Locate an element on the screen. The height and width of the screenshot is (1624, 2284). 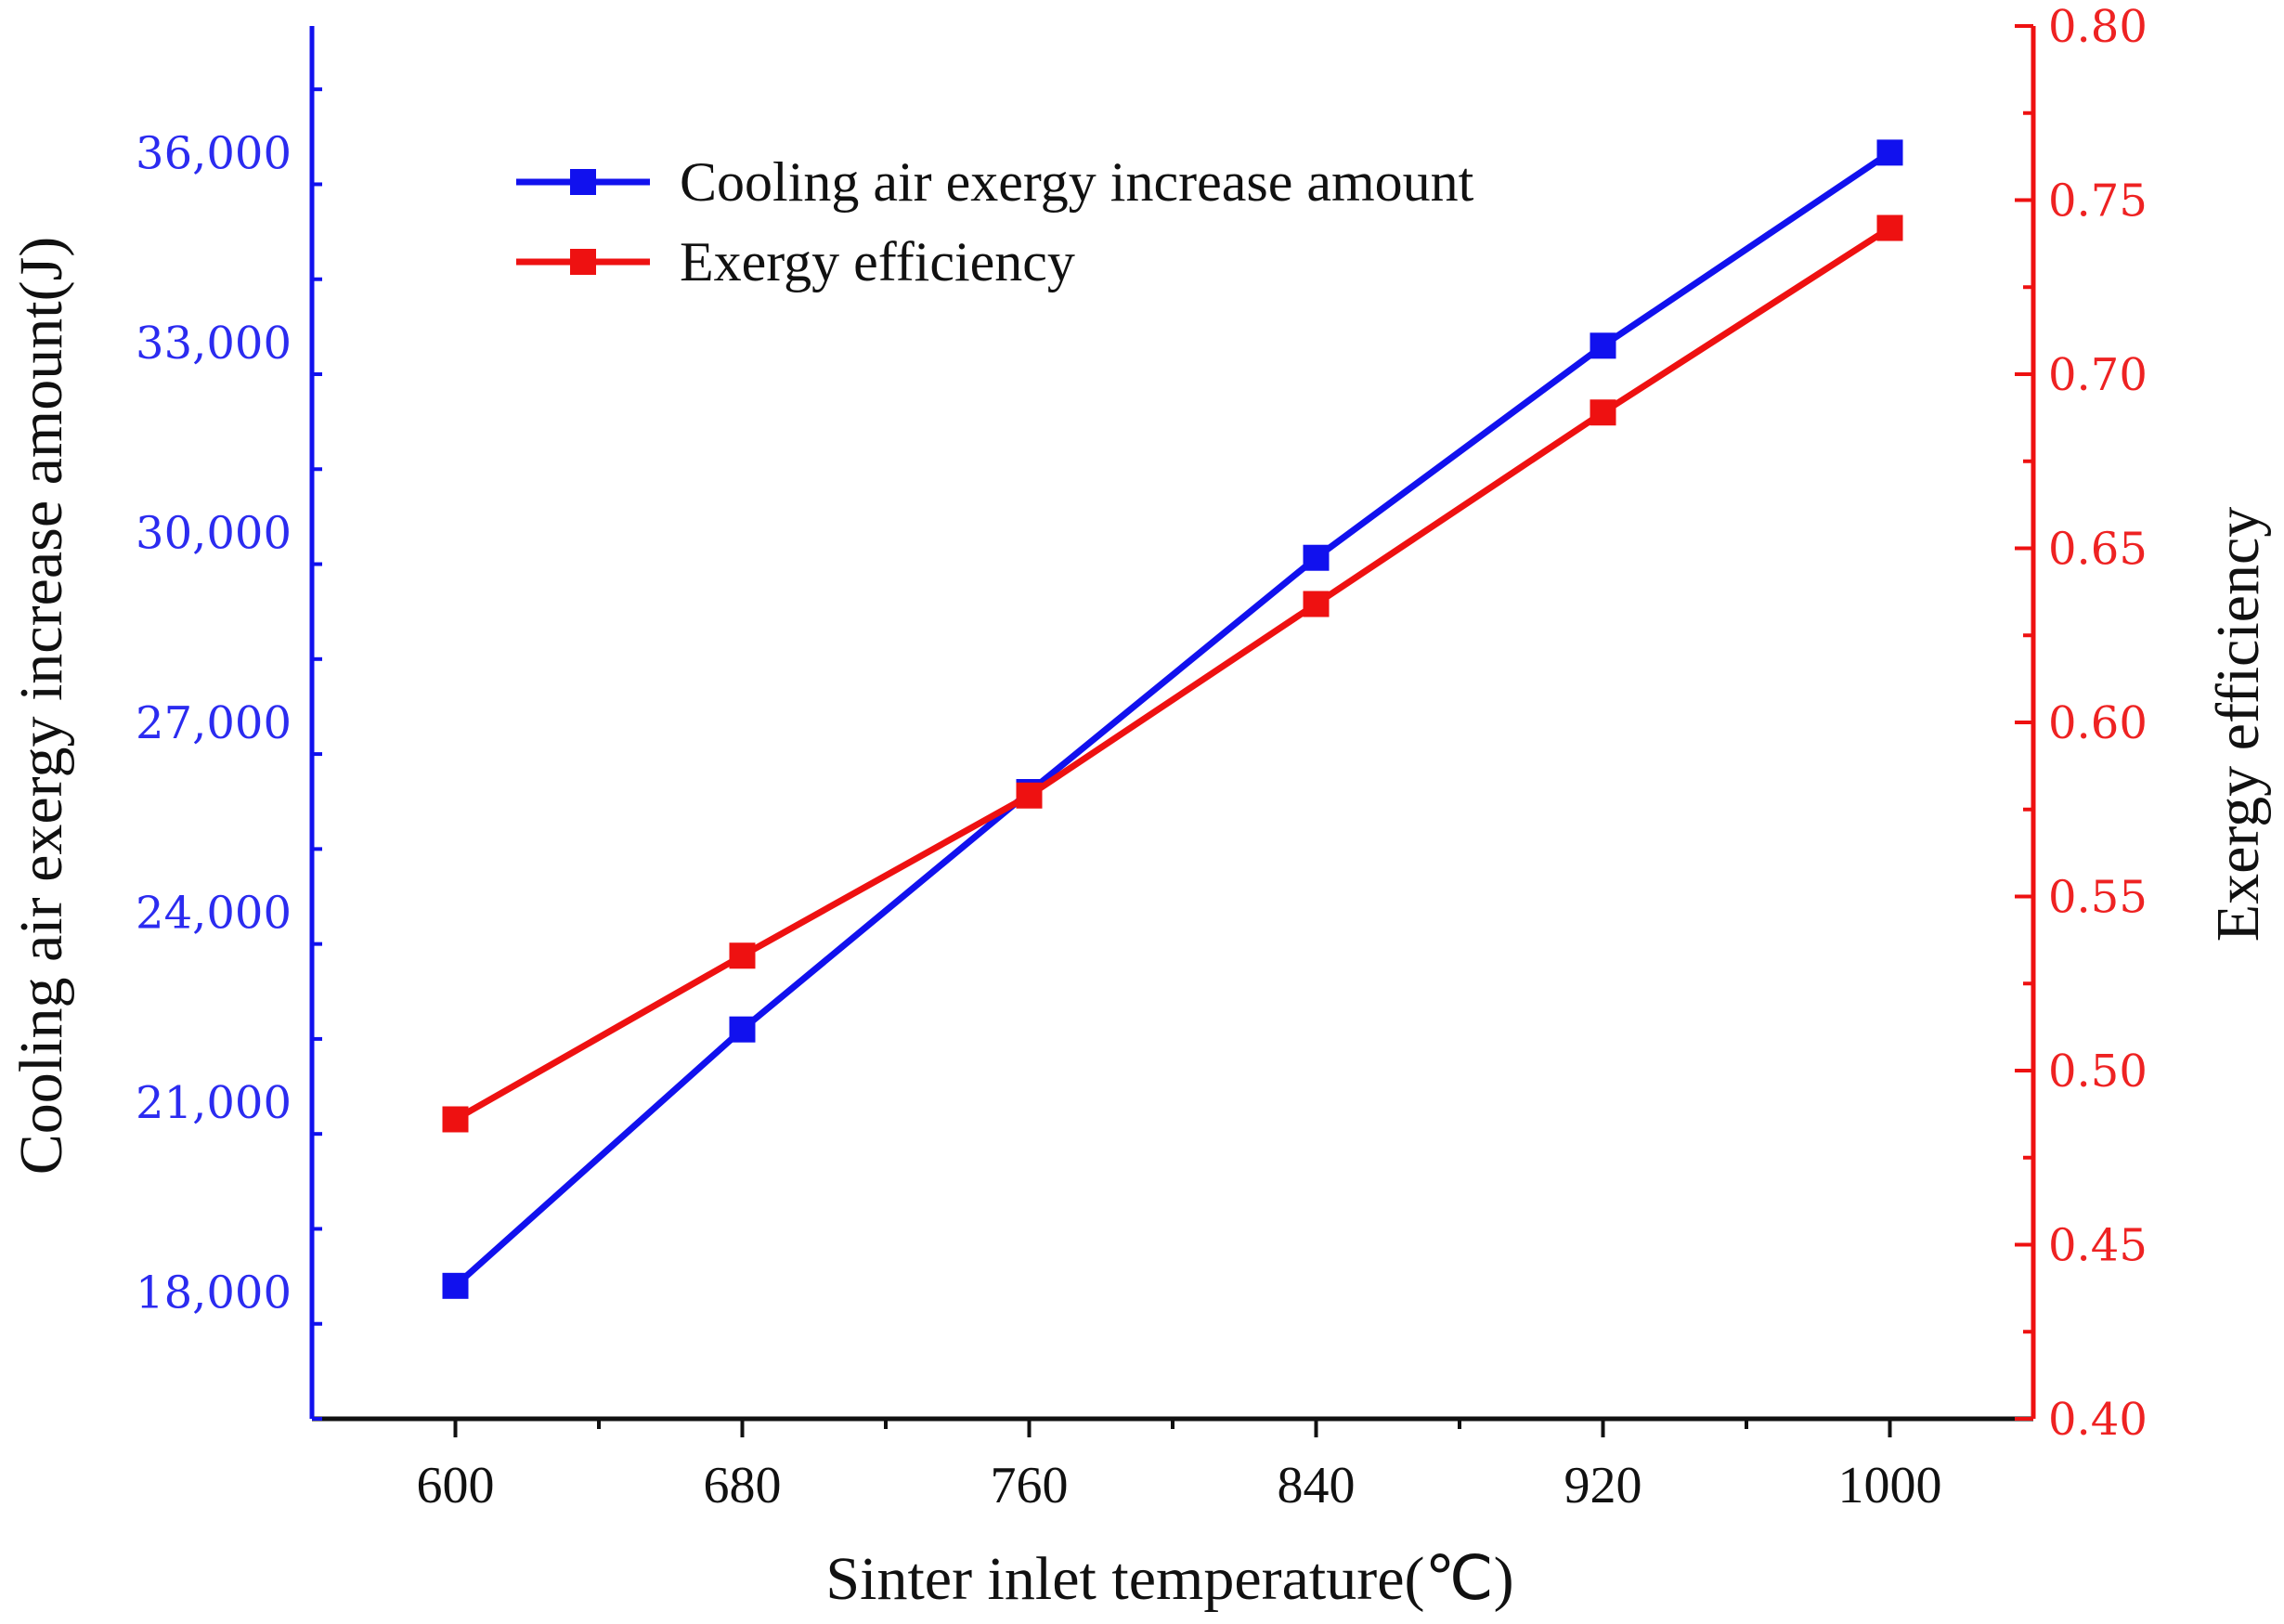
x-axis: 600 680 760 840 920 1000 is located at coordinates (1179, 1466).